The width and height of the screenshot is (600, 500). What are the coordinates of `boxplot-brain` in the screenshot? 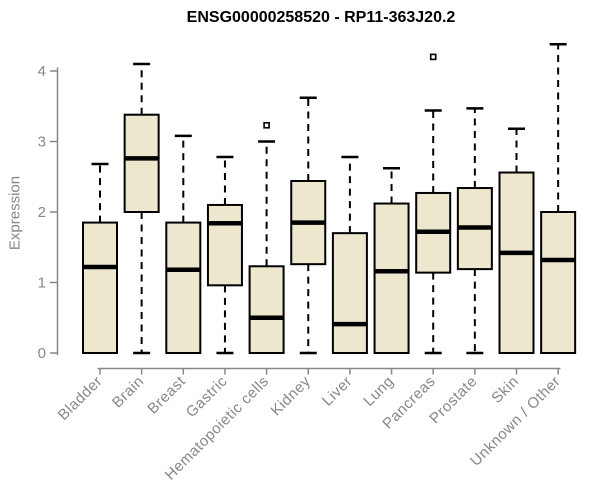 It's located at (141, 208).